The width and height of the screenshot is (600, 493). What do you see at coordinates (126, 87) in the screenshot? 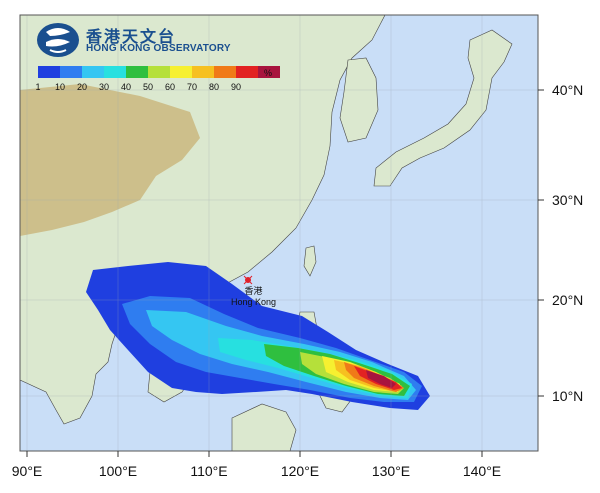
I see `legend-tick: 40` at bounding box center [126, 87].